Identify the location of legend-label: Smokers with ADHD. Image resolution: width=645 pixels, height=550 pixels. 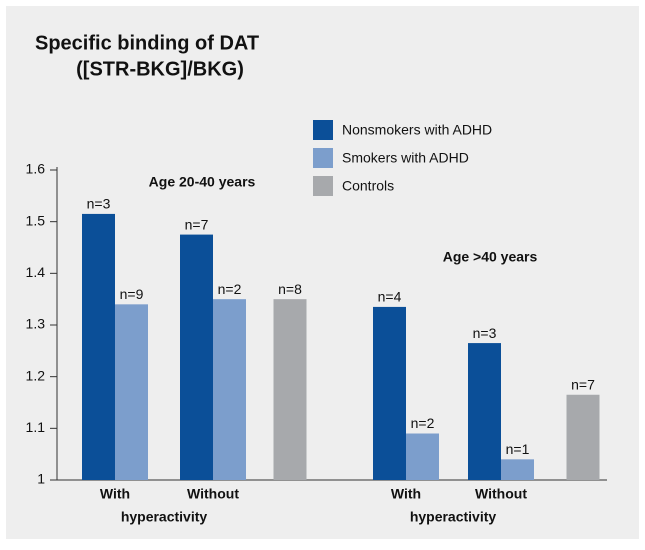
(405, 158).